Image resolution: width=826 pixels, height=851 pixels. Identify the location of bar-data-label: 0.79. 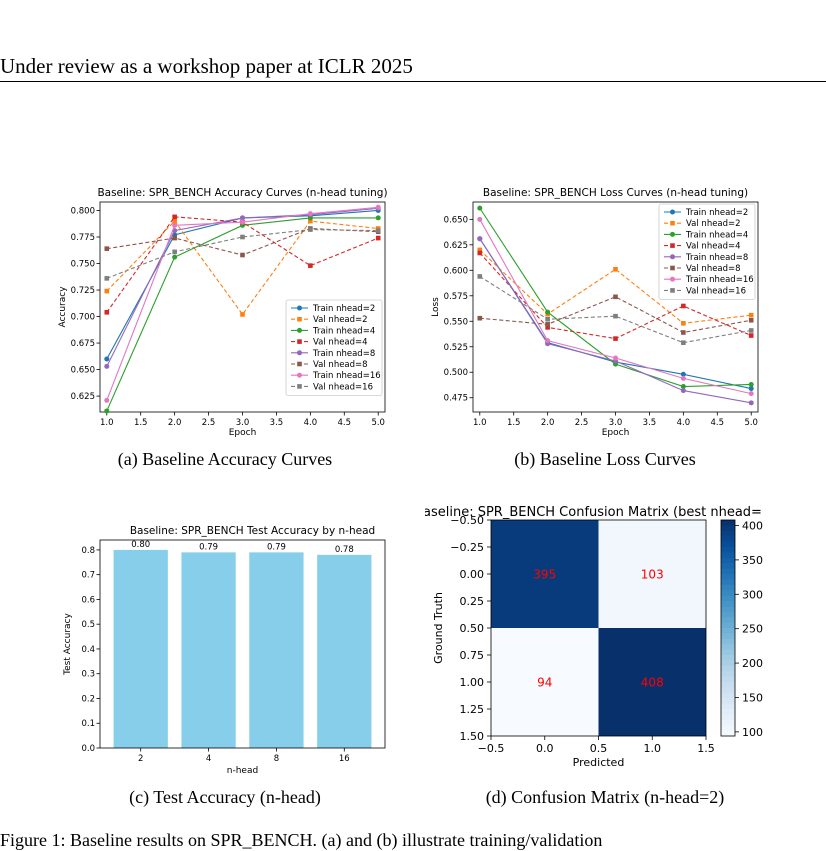
(208, 547).